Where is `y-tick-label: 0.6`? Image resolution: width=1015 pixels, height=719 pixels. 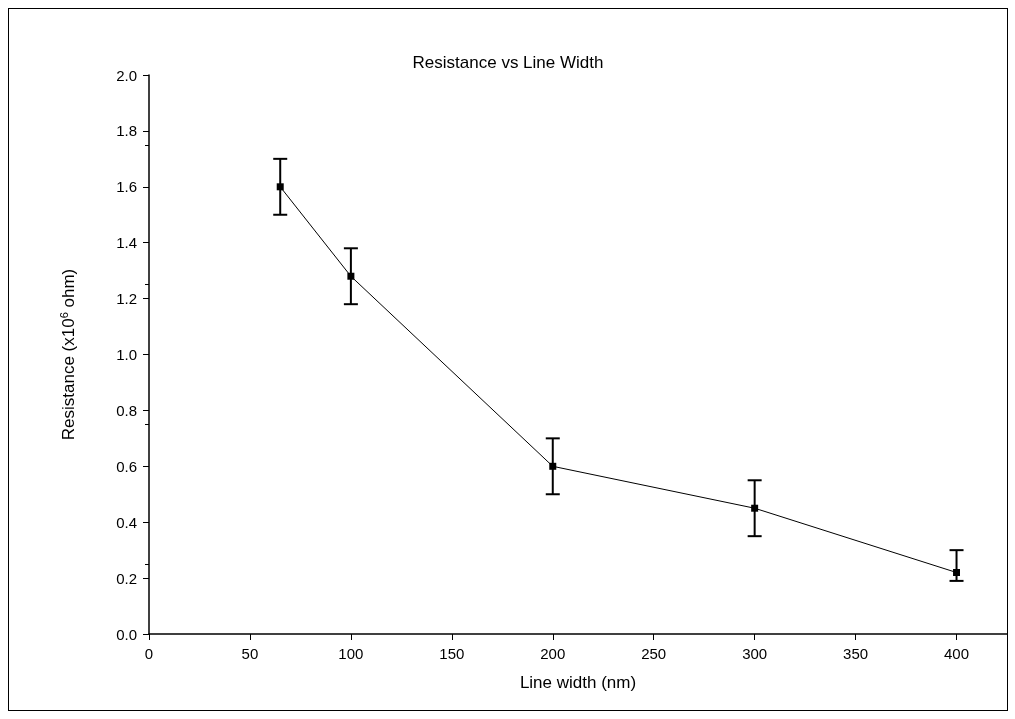 y-tick-label: 0.6 is located at coordinates (126, 466).